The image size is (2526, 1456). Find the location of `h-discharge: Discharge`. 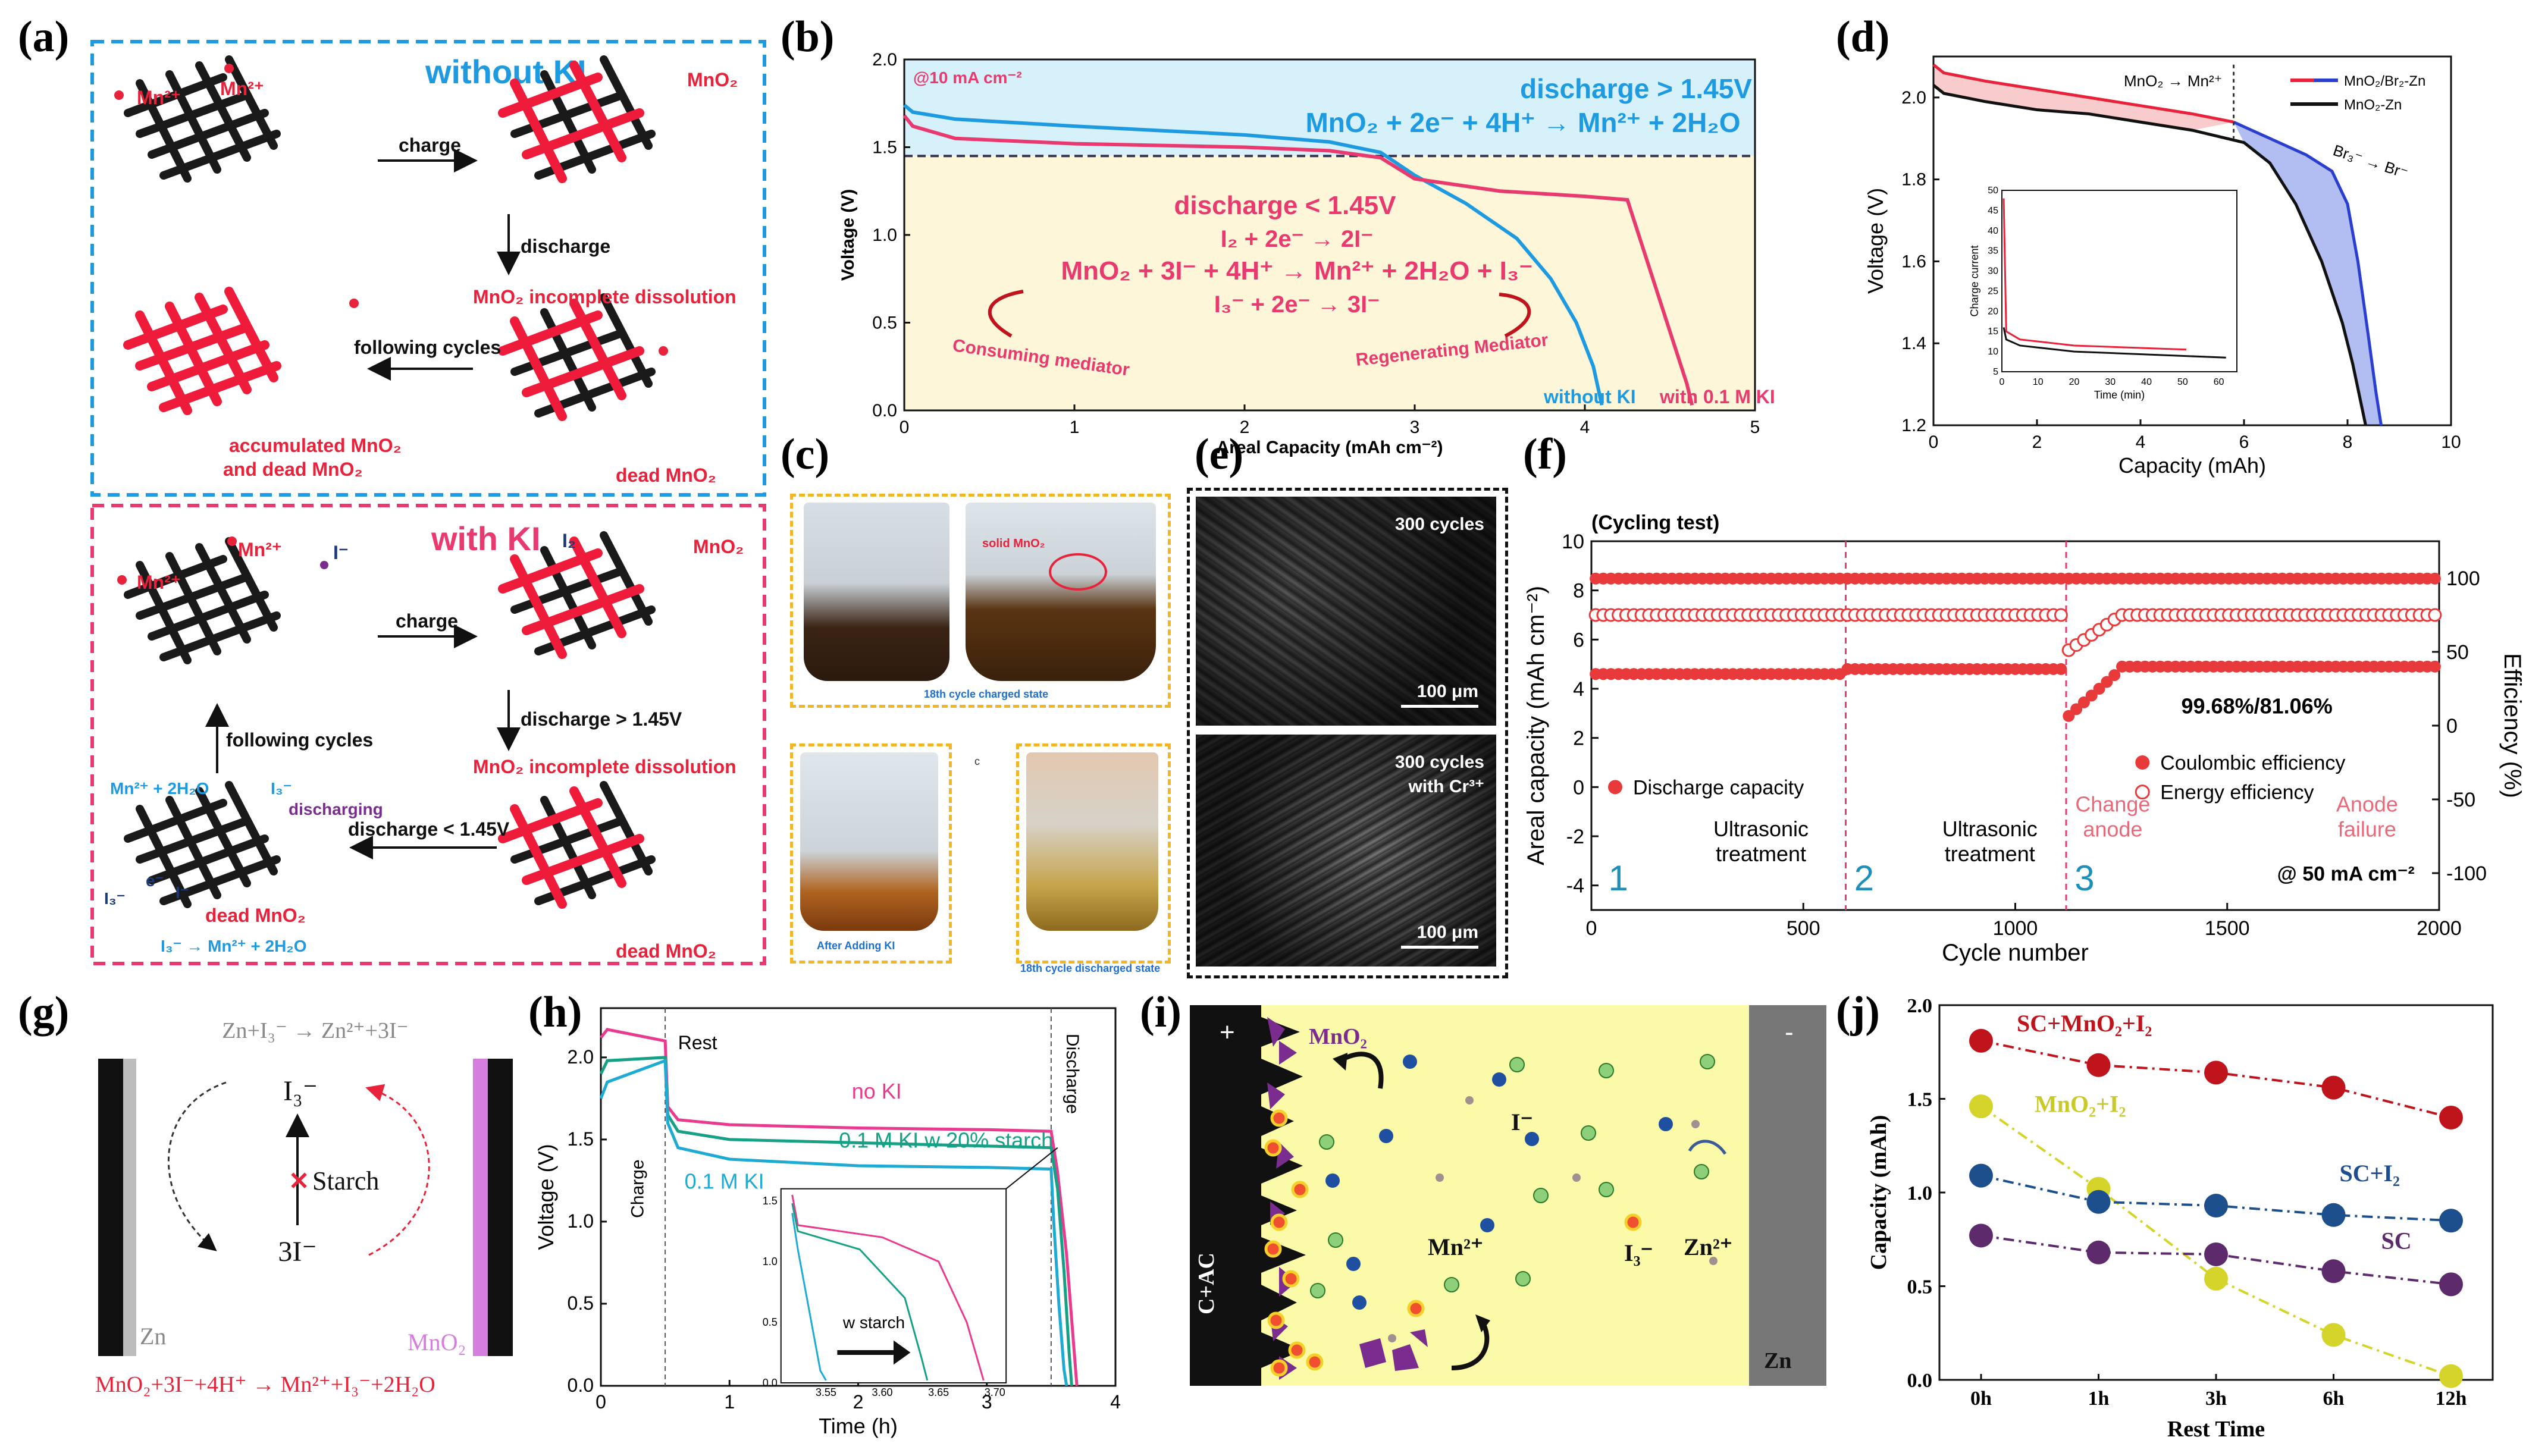

h-discharge: Discharge is located at coordinates (1072, 1074).